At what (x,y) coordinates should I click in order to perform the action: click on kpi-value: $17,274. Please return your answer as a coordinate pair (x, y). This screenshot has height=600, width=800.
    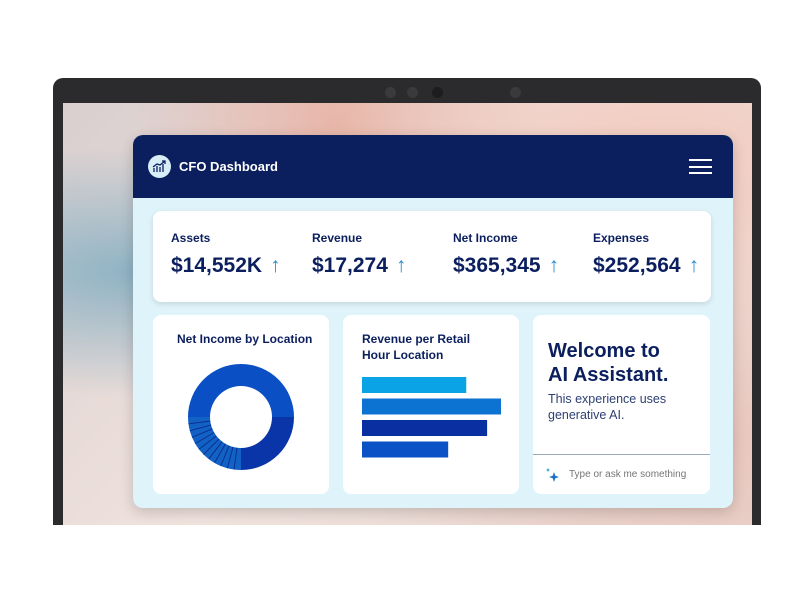
    Looking at the image, I should click on (350, 265).